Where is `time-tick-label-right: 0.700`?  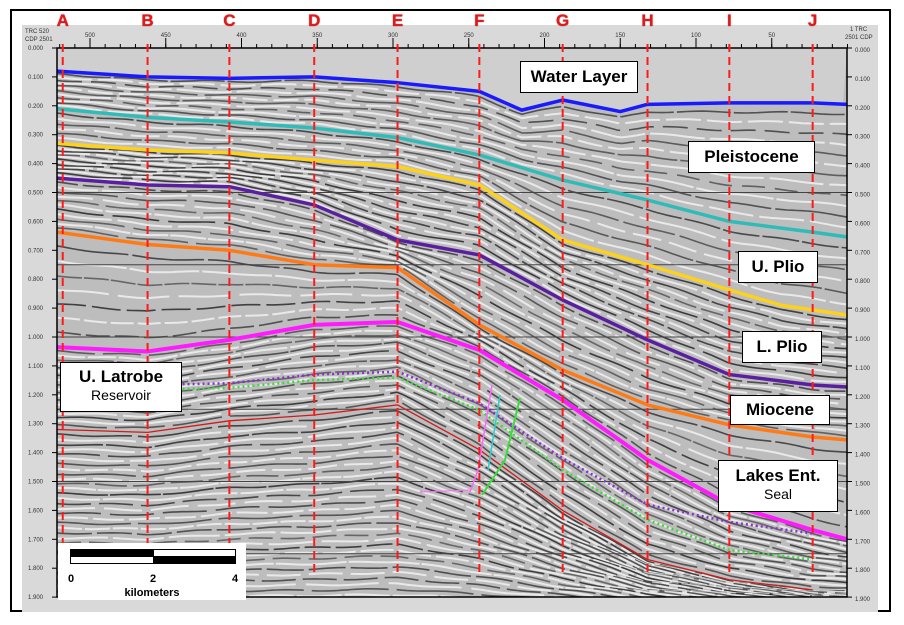
time-tick-label-right: 0.700 is located at coordinates (863, 253).